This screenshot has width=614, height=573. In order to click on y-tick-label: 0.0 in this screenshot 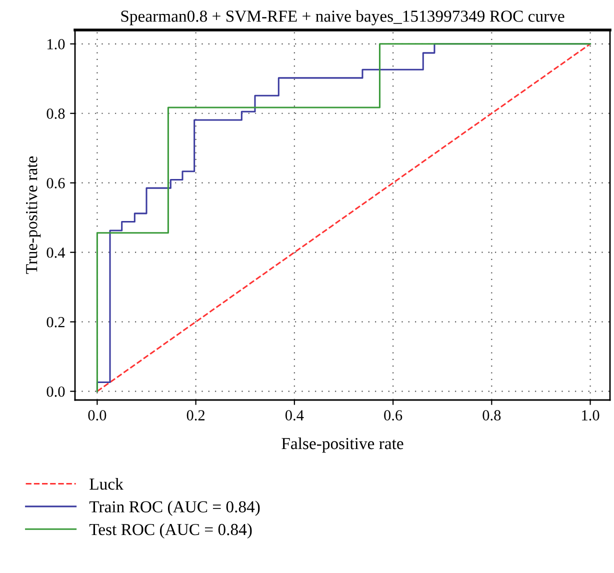, I will do `click(55, 391)`.